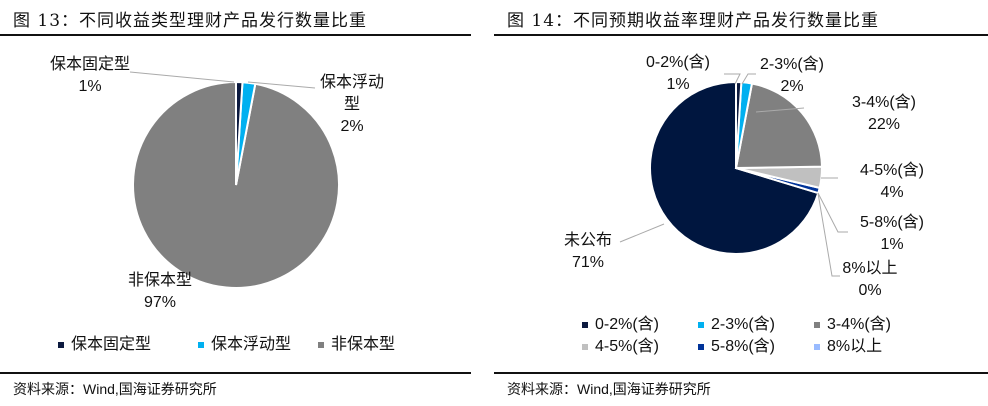 The image size is (988, 406). Describe the element at coordinates (587, 251) in the screenshot. I see `data-label: 未公布 71%` at that location.